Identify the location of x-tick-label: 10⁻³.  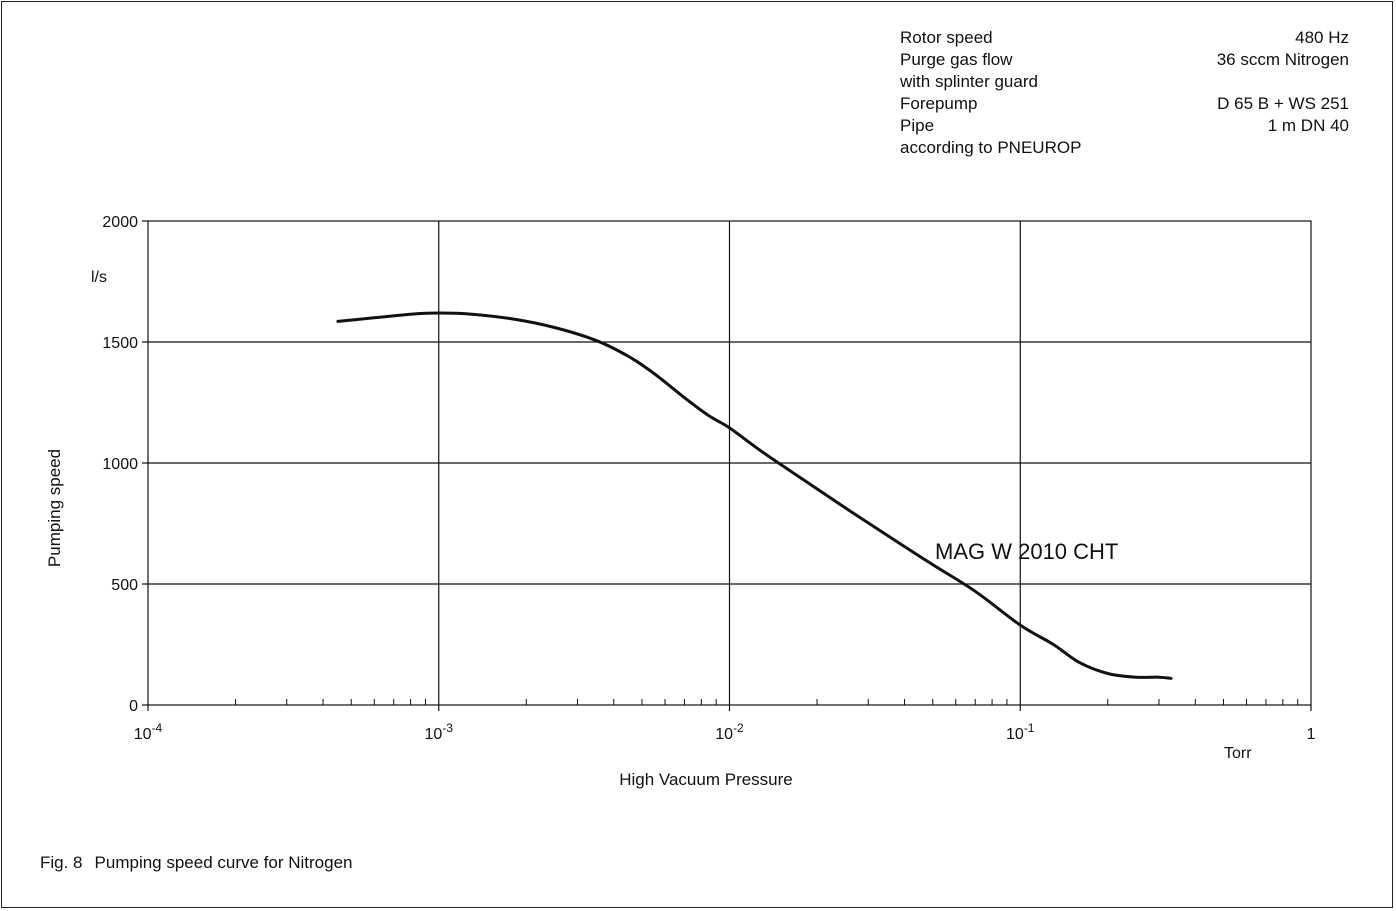
(439, 732).